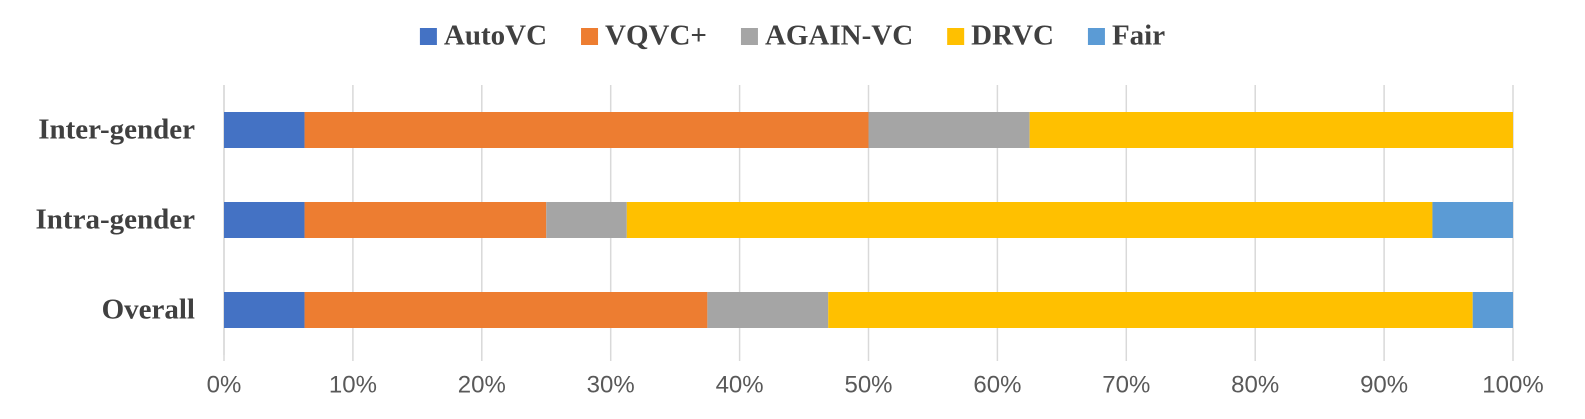 Image resolution: width=1585 pixels, height=419 pixels. What do you see at coordinates (868, 384) in the screenshot?
I see `x-tick-label: 50%` at bounding box center [868, 384].